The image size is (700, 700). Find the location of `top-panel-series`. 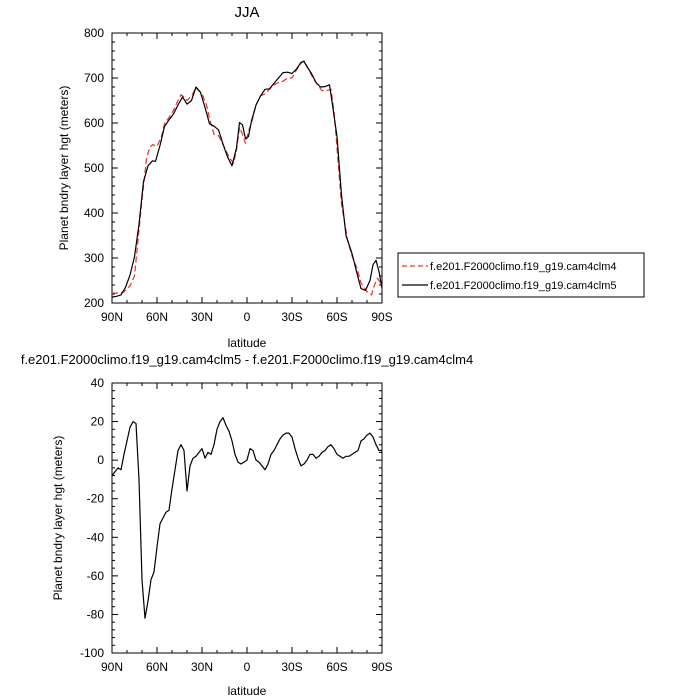

top-panel-series is located at coordinates (247, 179).